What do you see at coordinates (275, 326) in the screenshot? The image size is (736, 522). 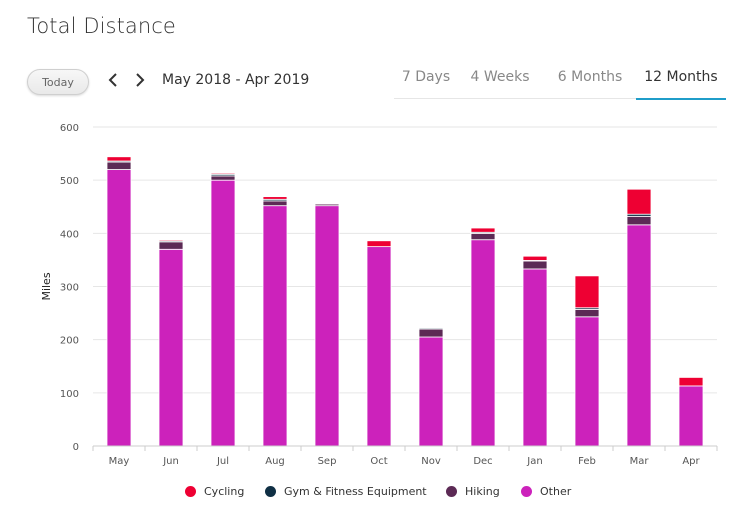 I see `bar-aug-other` at bounding box center [275, 326].